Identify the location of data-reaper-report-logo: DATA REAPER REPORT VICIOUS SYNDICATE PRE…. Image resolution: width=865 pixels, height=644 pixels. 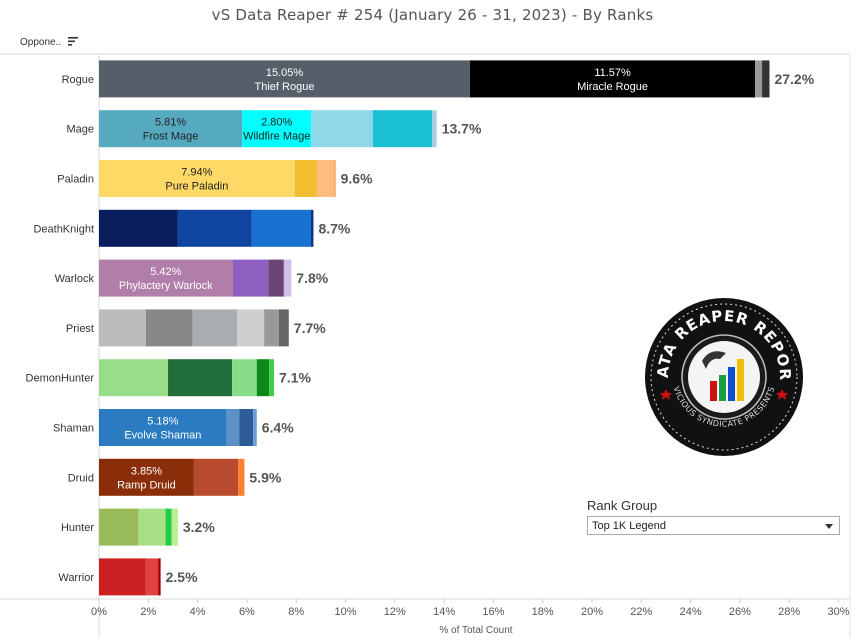
(723, 376).